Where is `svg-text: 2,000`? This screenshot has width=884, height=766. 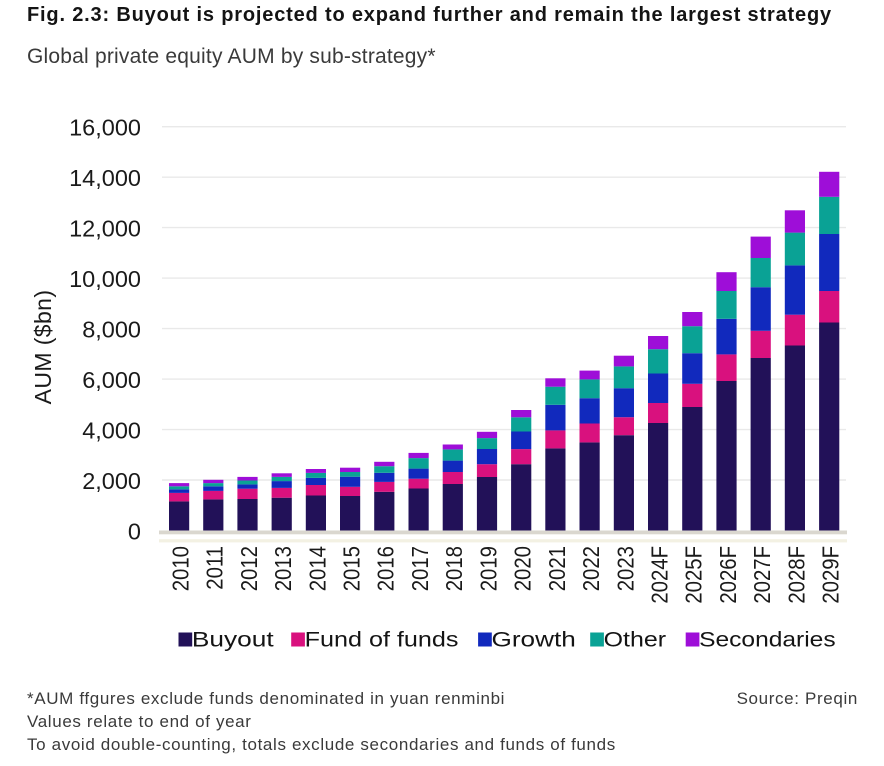 svg-text: 2,000 is located at coordinates (111, 481).